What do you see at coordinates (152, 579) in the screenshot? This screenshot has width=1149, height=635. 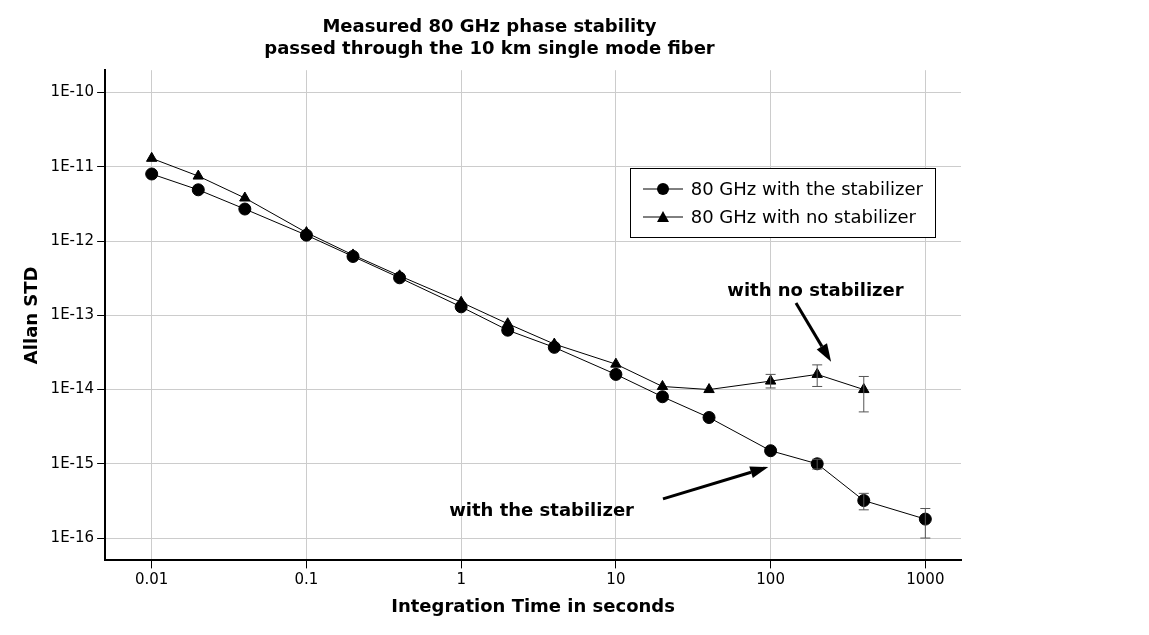 I see `x-tick-label: 0.01` at bounding box center [152, 579].